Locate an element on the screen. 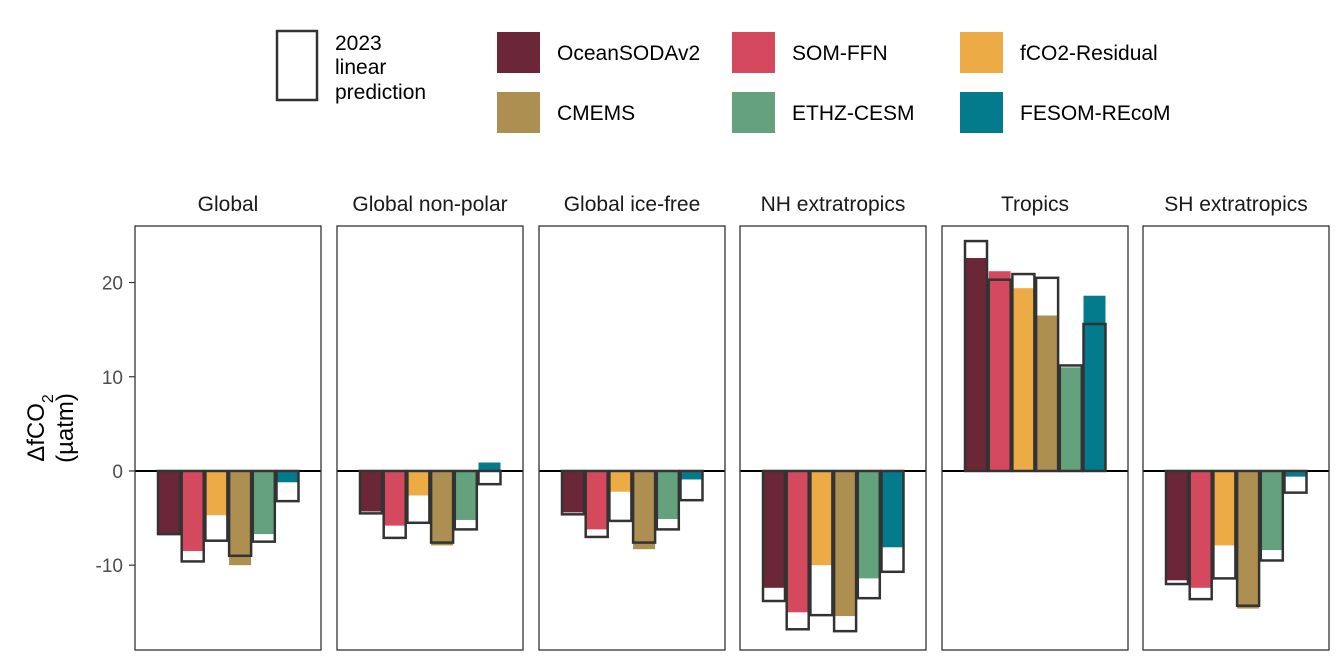 Image resolution: width=1344 pixels, height=672 pixels. panel-0: Global is located at coordinates (228, 422).